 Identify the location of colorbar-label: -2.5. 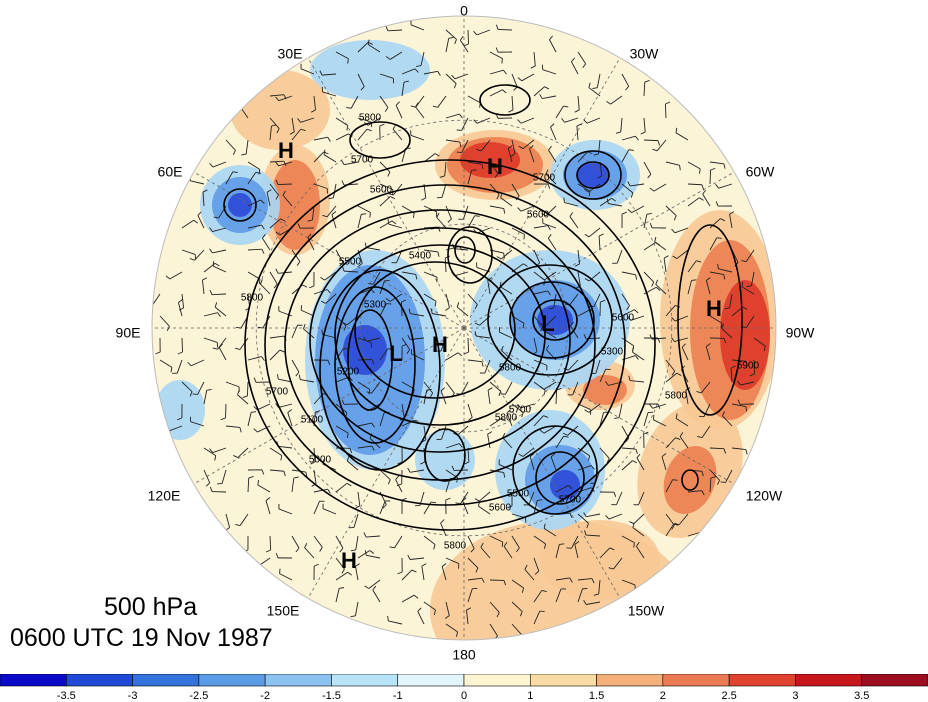
(198, 696).